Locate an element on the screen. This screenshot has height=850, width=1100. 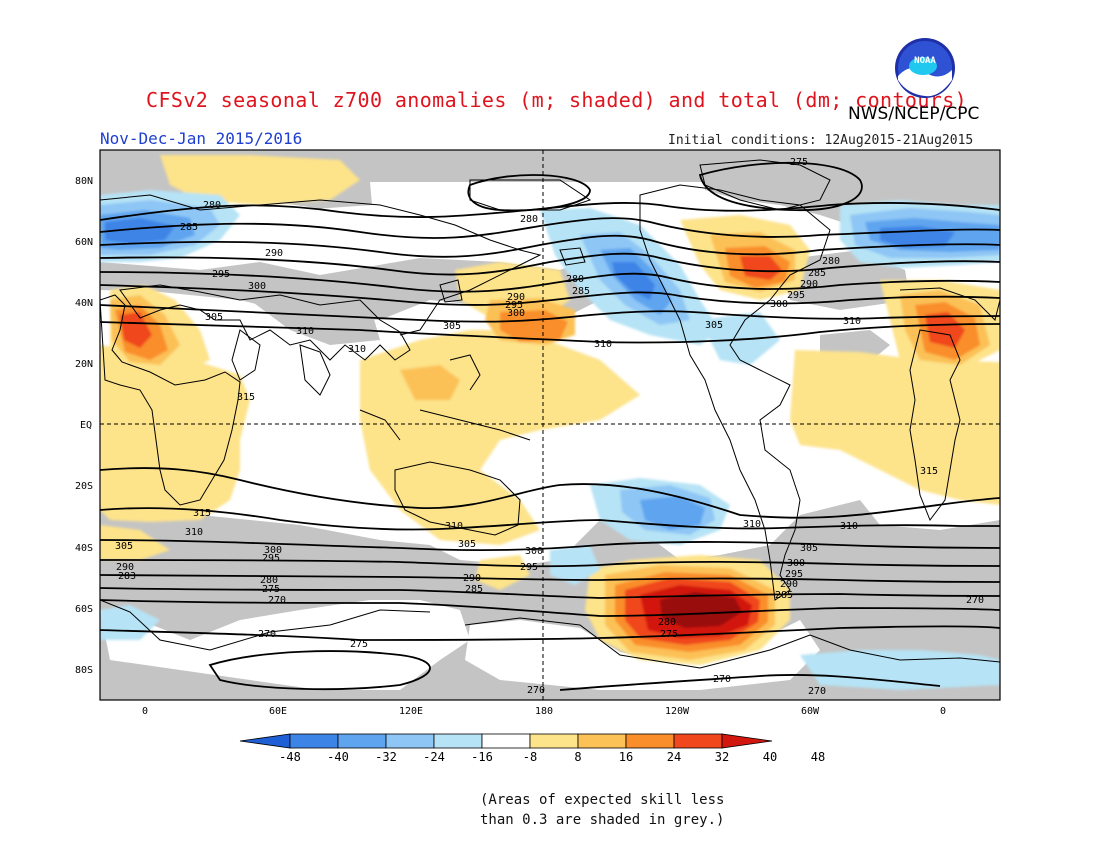
colorbar-tick-label: 8 is located at coordinates (577, 757).